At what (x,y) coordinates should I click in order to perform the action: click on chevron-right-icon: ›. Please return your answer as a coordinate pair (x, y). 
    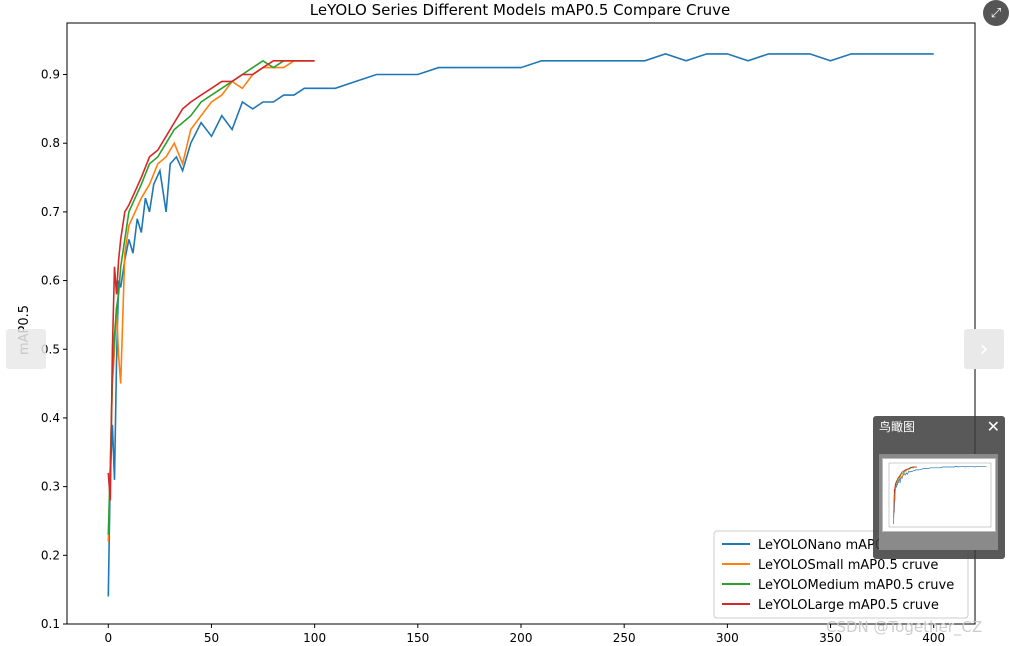
    Looking at the image, I should click on (984, 349).